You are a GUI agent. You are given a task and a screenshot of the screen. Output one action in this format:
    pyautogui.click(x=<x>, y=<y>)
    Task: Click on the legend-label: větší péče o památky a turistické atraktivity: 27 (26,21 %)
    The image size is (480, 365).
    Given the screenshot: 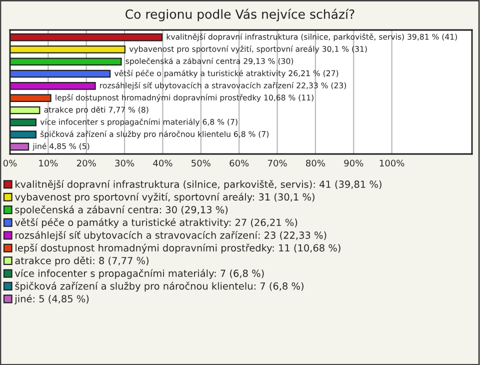 What is the action you would take?
    pyautogui.click(x=156, y=223)
    